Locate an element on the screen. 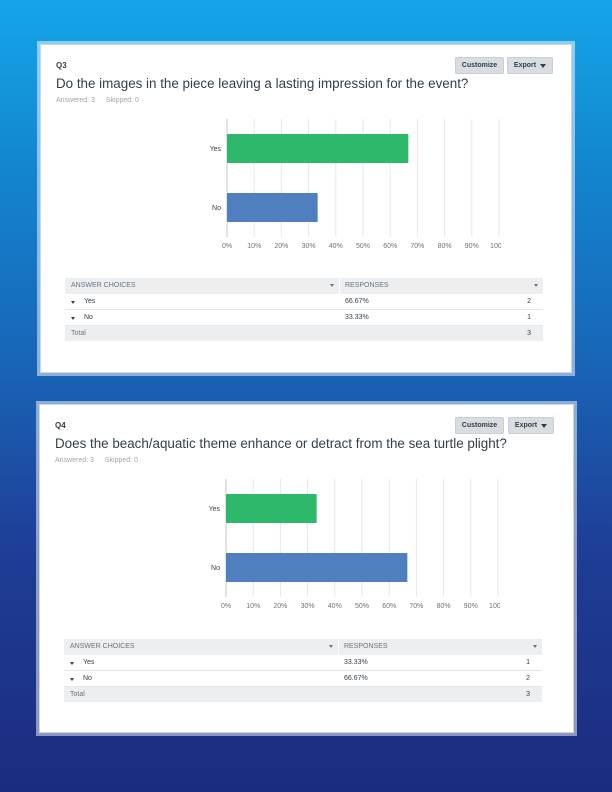 This screenshot has height=792, width=612. table-row: No 66.67% 2 is located at coordinates (303, 679).